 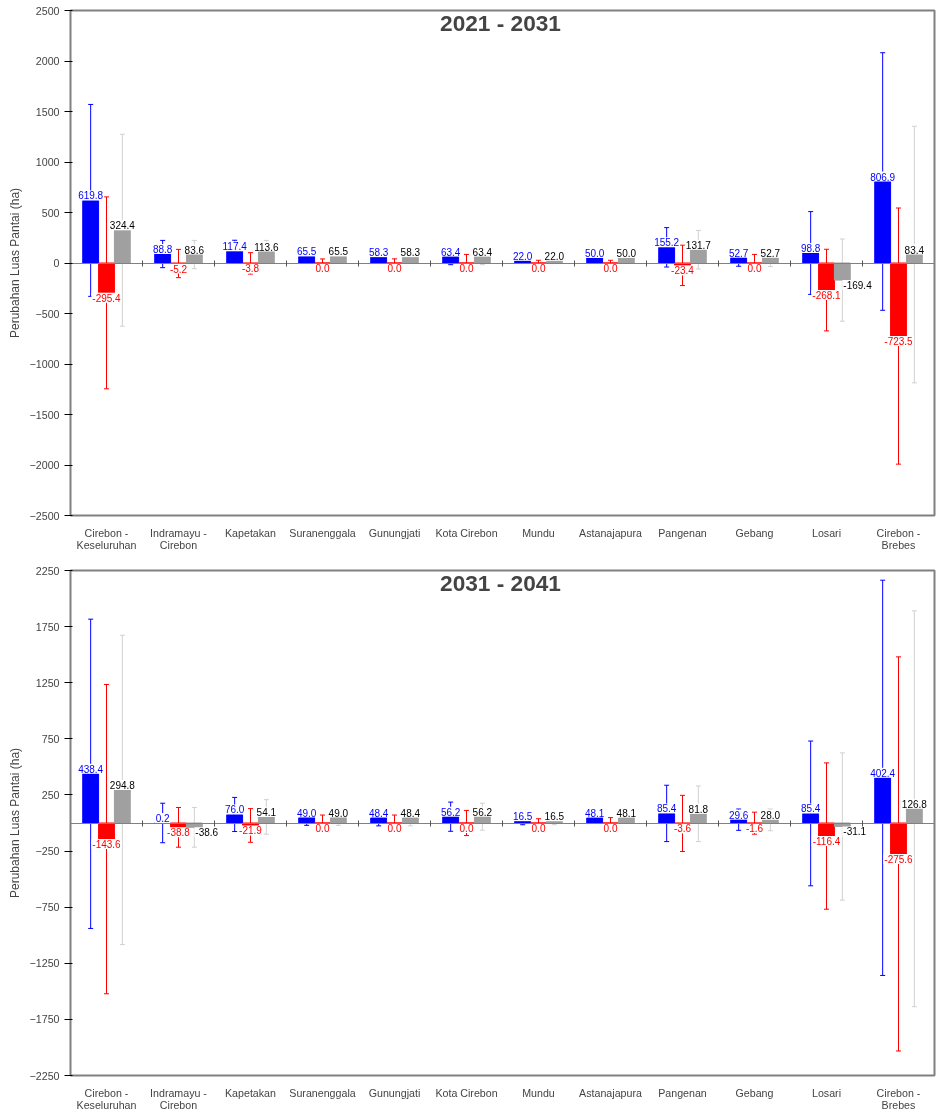 I want to click on data-label: 438.4, so click(x=91, y=769).